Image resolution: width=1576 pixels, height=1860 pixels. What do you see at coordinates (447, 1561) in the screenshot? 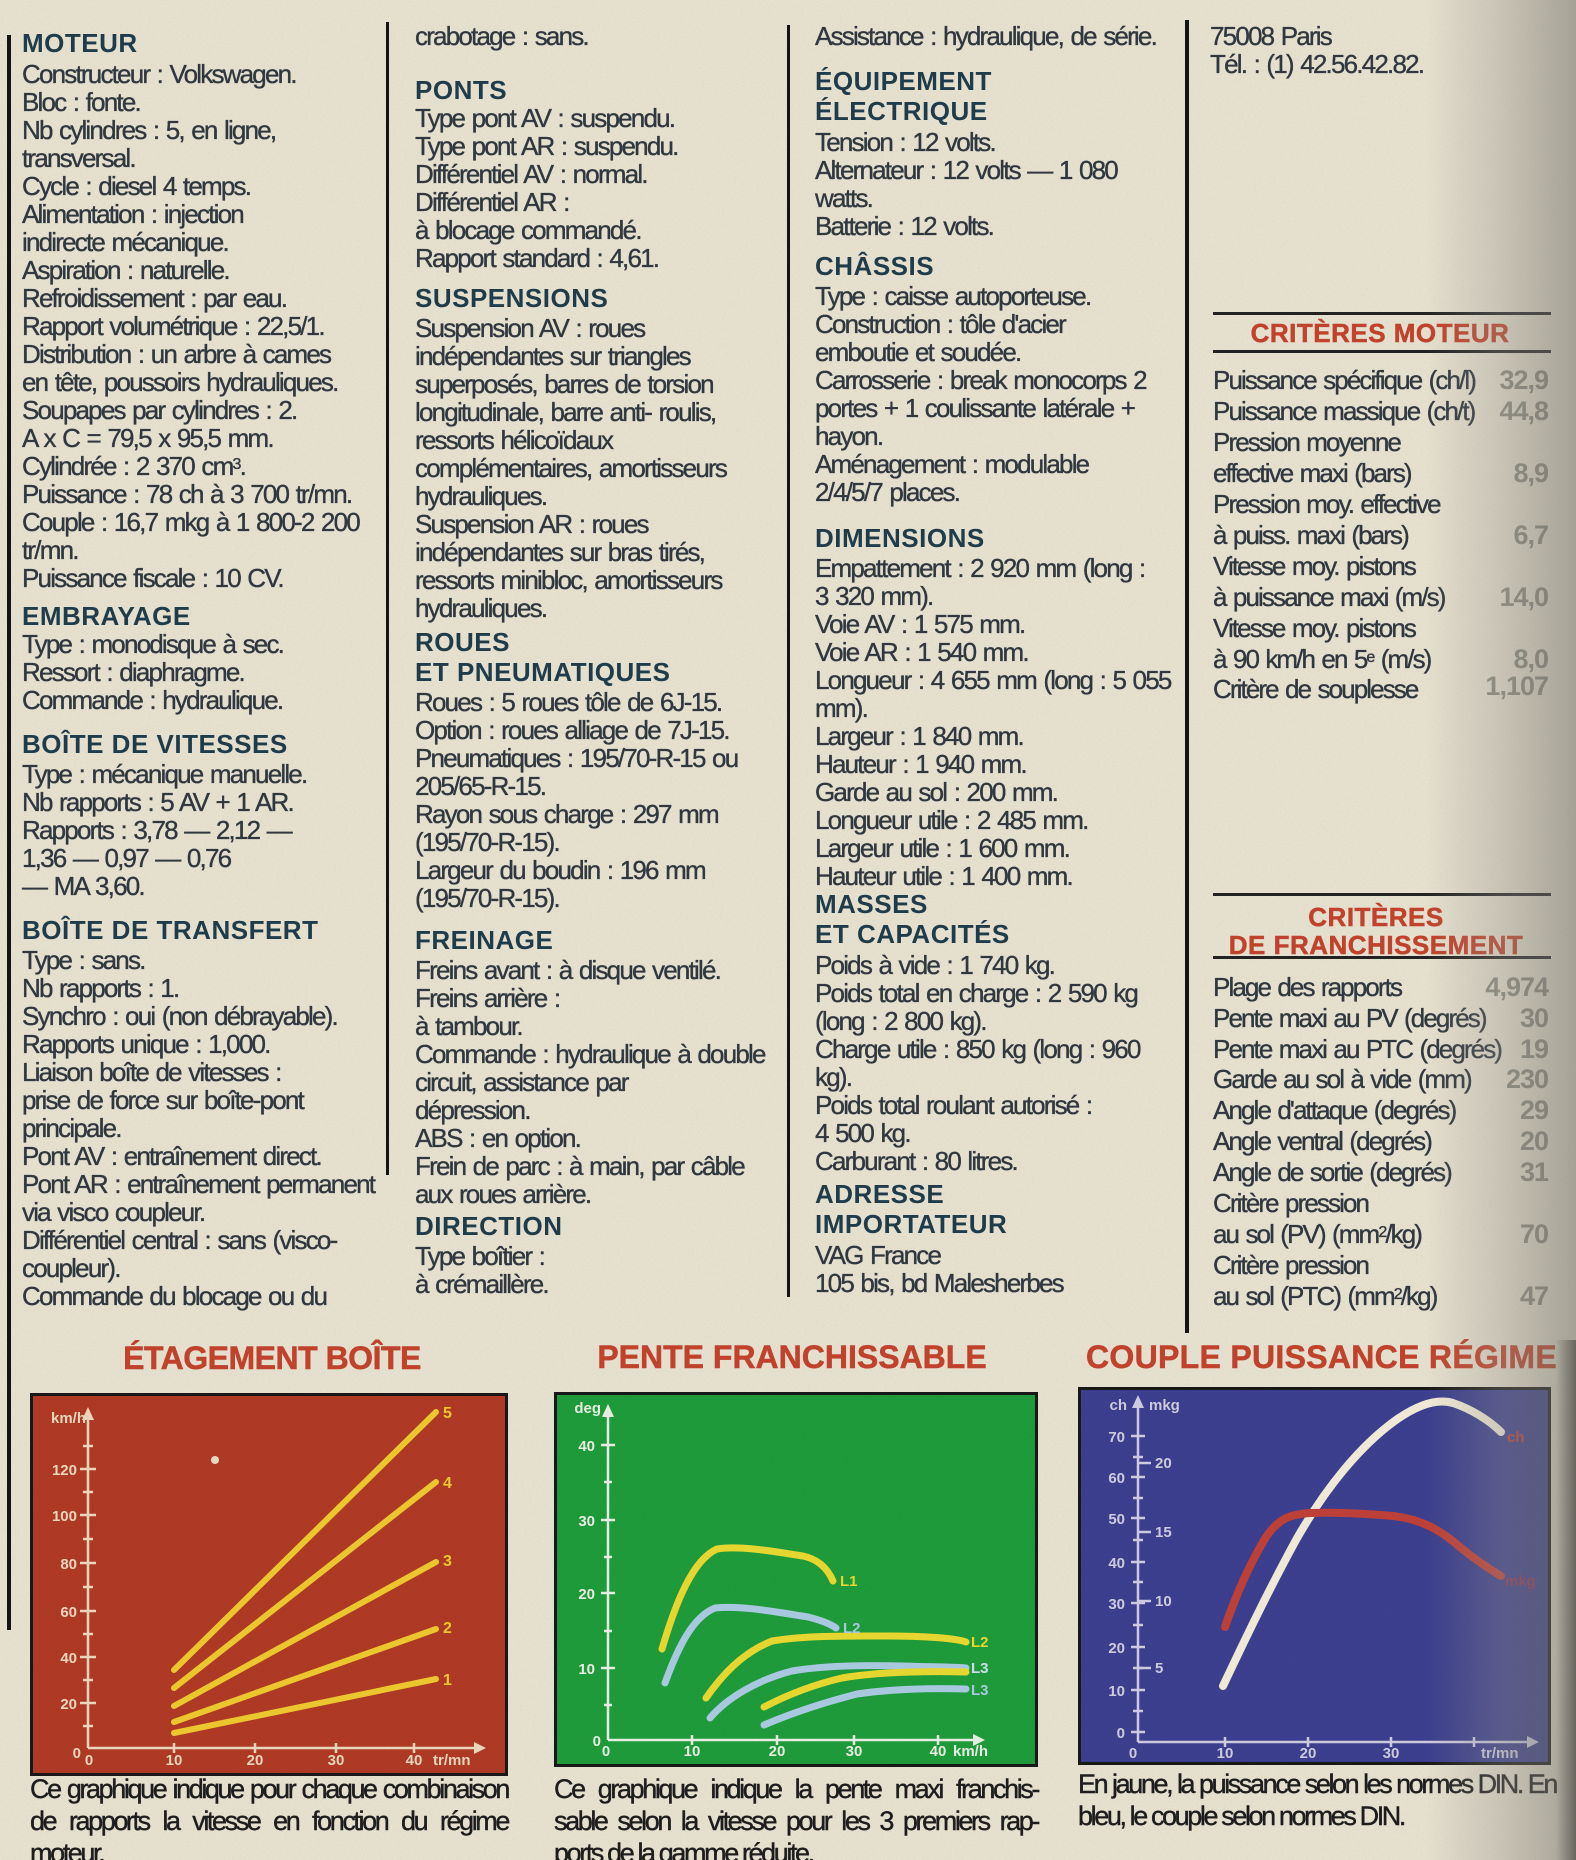
I see `svg-text: 3` at bounding box center [447, 1561].